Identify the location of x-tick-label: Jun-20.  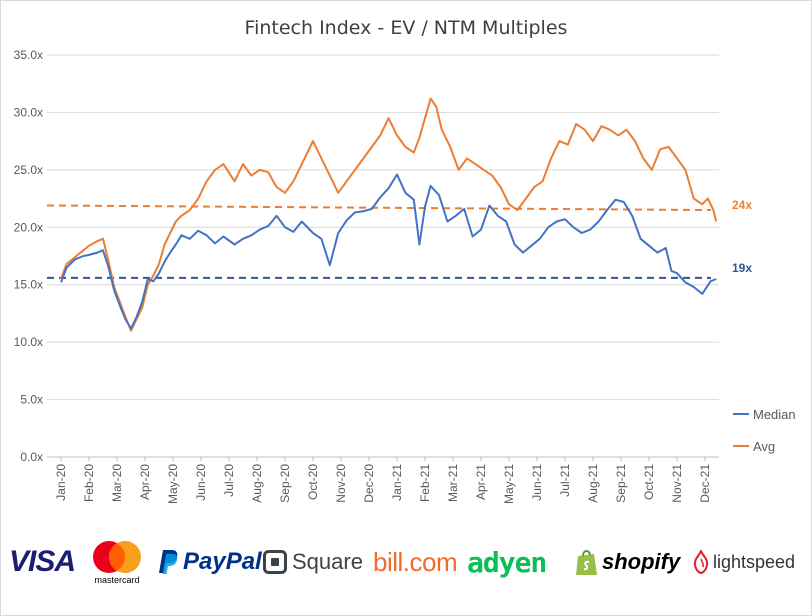
(201, 482).